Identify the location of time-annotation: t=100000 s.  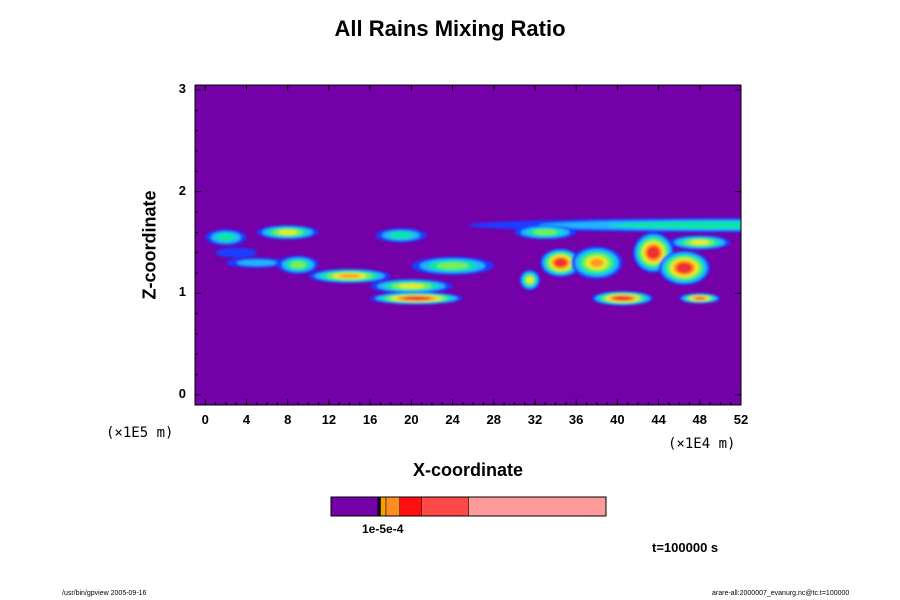
(685, 547).